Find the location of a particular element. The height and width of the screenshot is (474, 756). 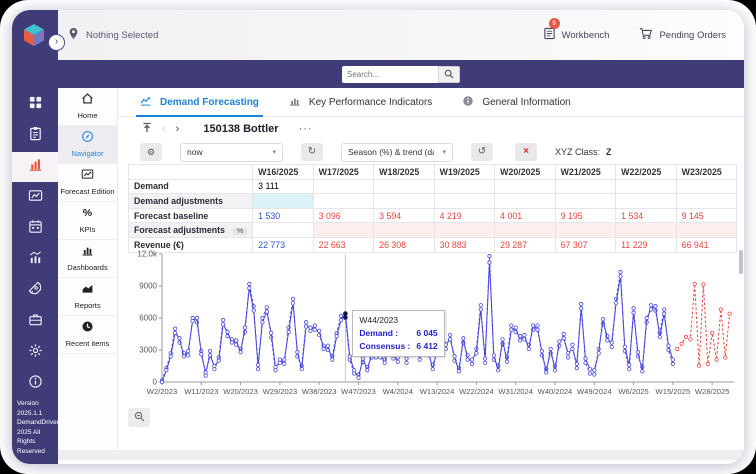

forecast-icon is located at coordinates (87, 177).